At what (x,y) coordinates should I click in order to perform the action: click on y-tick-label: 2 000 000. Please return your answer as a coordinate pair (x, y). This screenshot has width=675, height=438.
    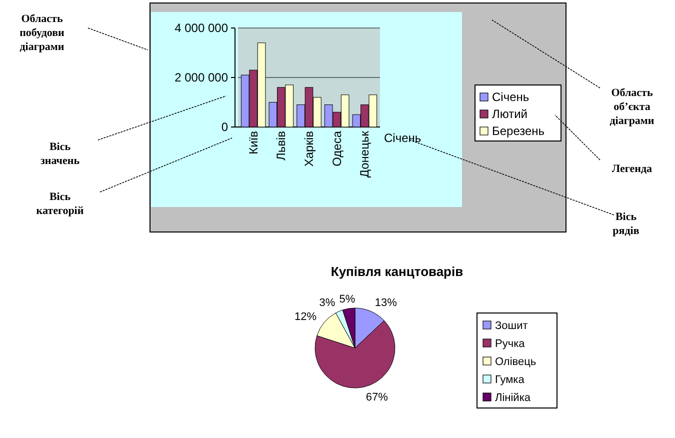
    Looking at the image, I should click on (201, 77).